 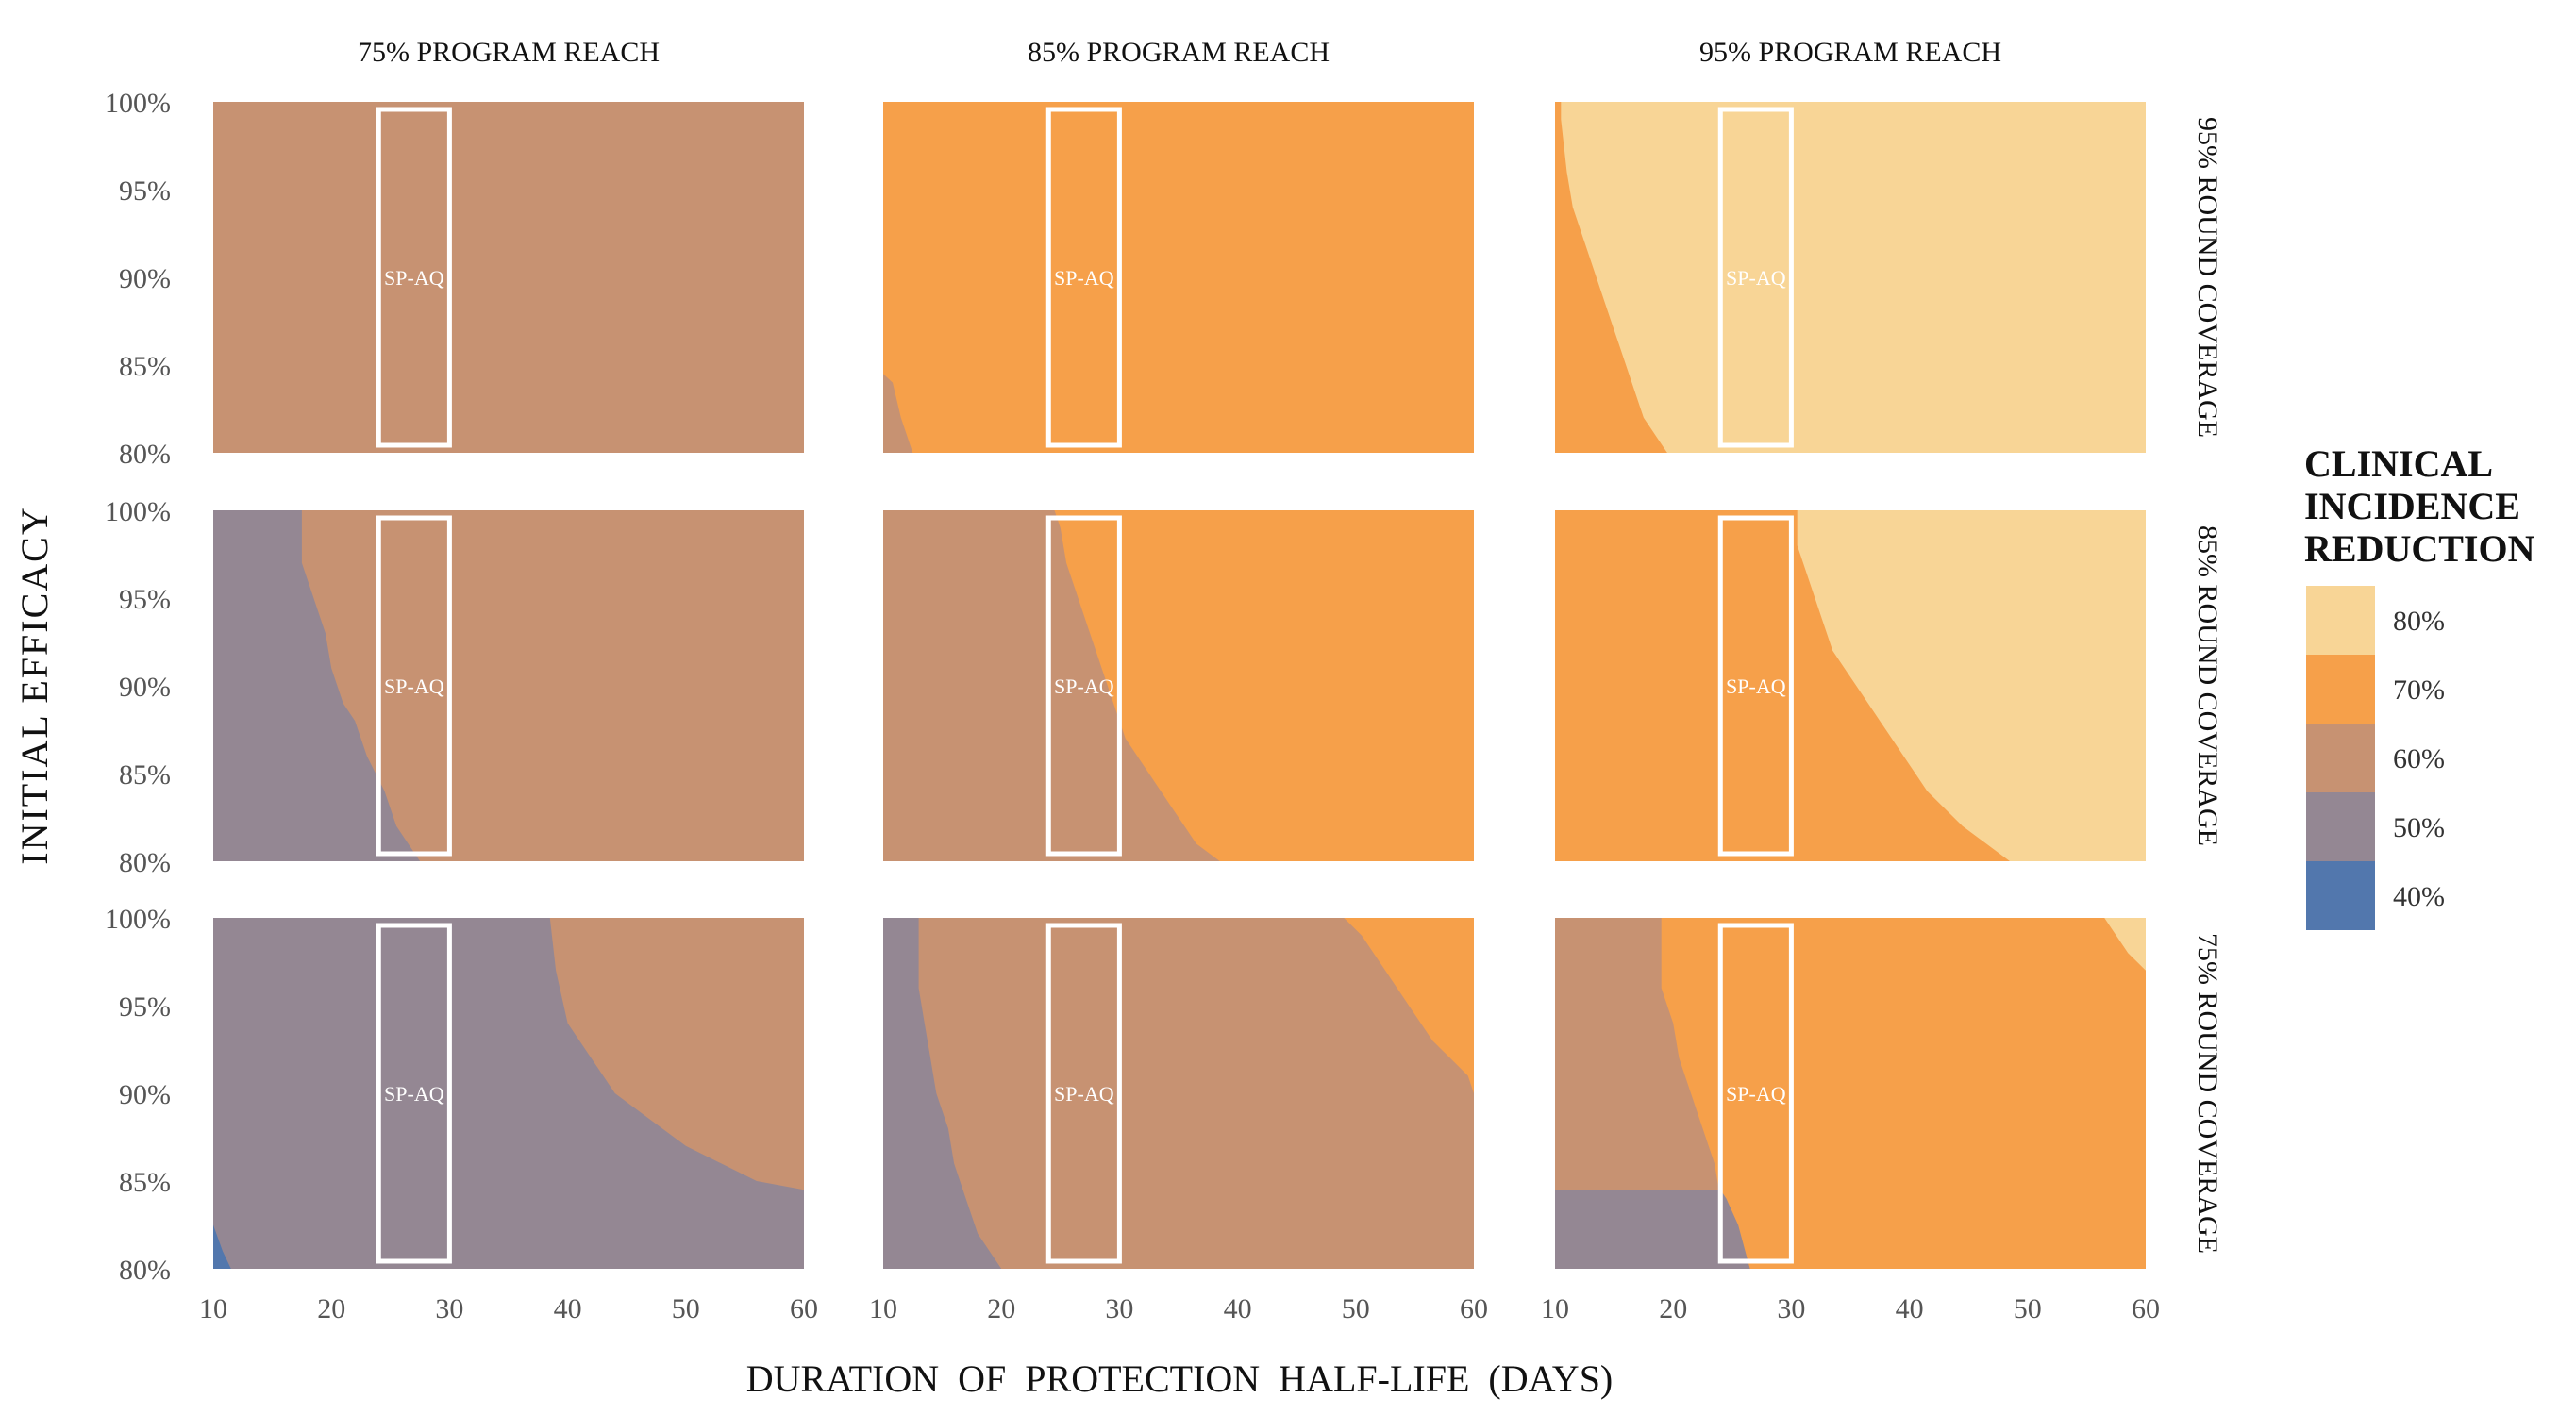 I want to click on legend-item-label: 70%, so click(x=2419, y=690).